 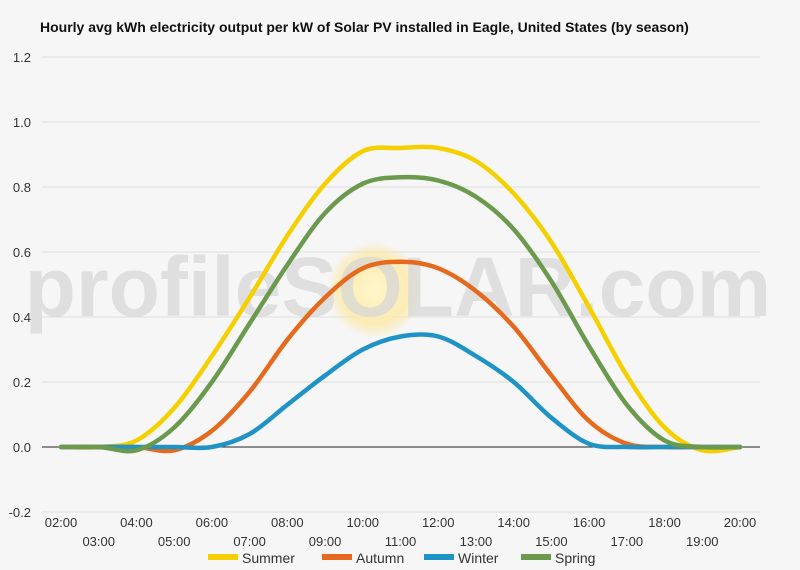 I want to click on x-tick-label: 18:00, so click(x=664, y=522).